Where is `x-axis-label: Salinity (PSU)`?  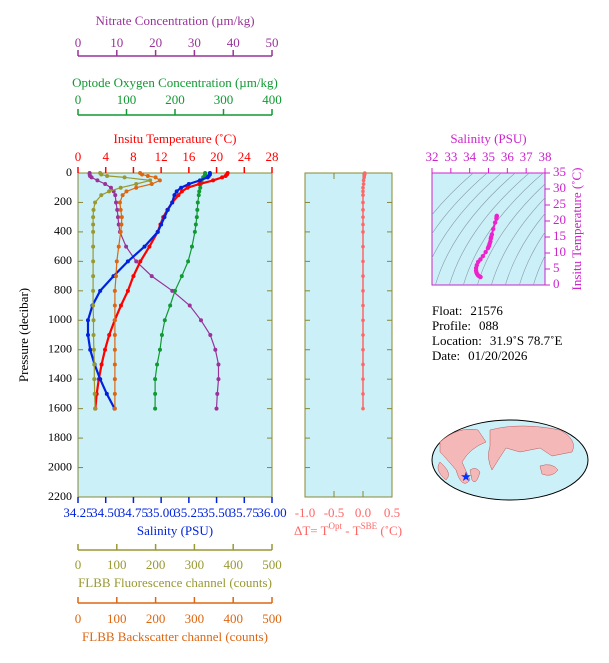
x-axis-label: Salinity (PSU) is located at coordinates (488, 138).